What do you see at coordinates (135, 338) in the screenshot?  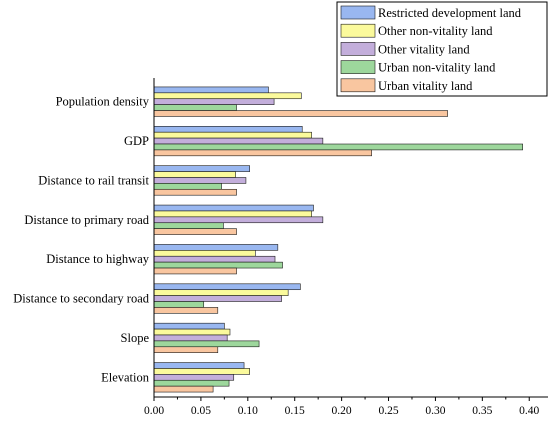 I see `category-label: Slope` at bounding box center [135, 338].